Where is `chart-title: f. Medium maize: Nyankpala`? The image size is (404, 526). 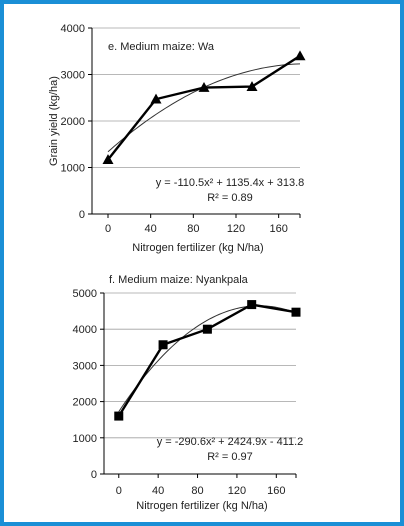 chart-title: f. Medium maize: Nyankpala is located at coordinates (179, 280).